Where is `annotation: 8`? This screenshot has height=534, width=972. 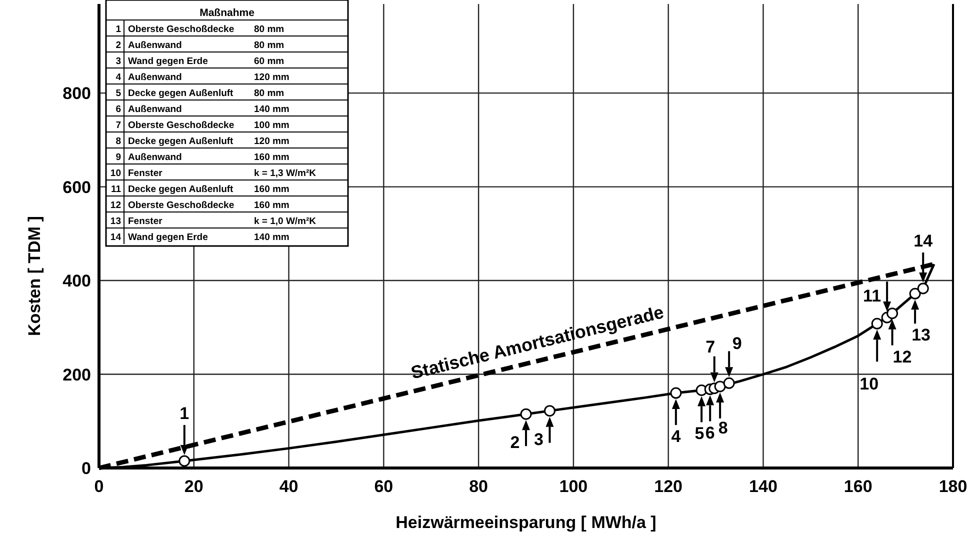 annotation: 8 is located at coordinates (723, 428).